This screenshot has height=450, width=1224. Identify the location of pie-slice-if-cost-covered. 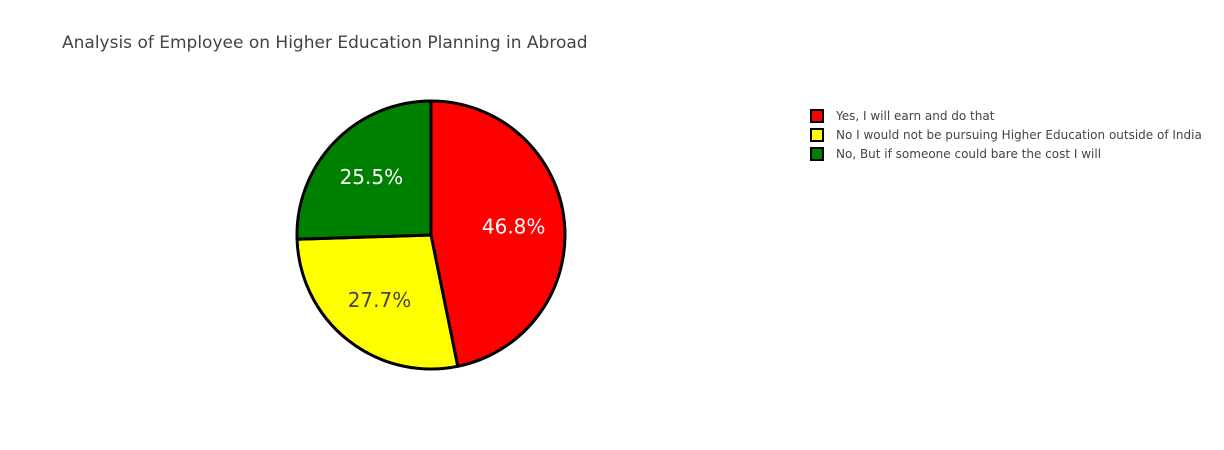
(364, 170).